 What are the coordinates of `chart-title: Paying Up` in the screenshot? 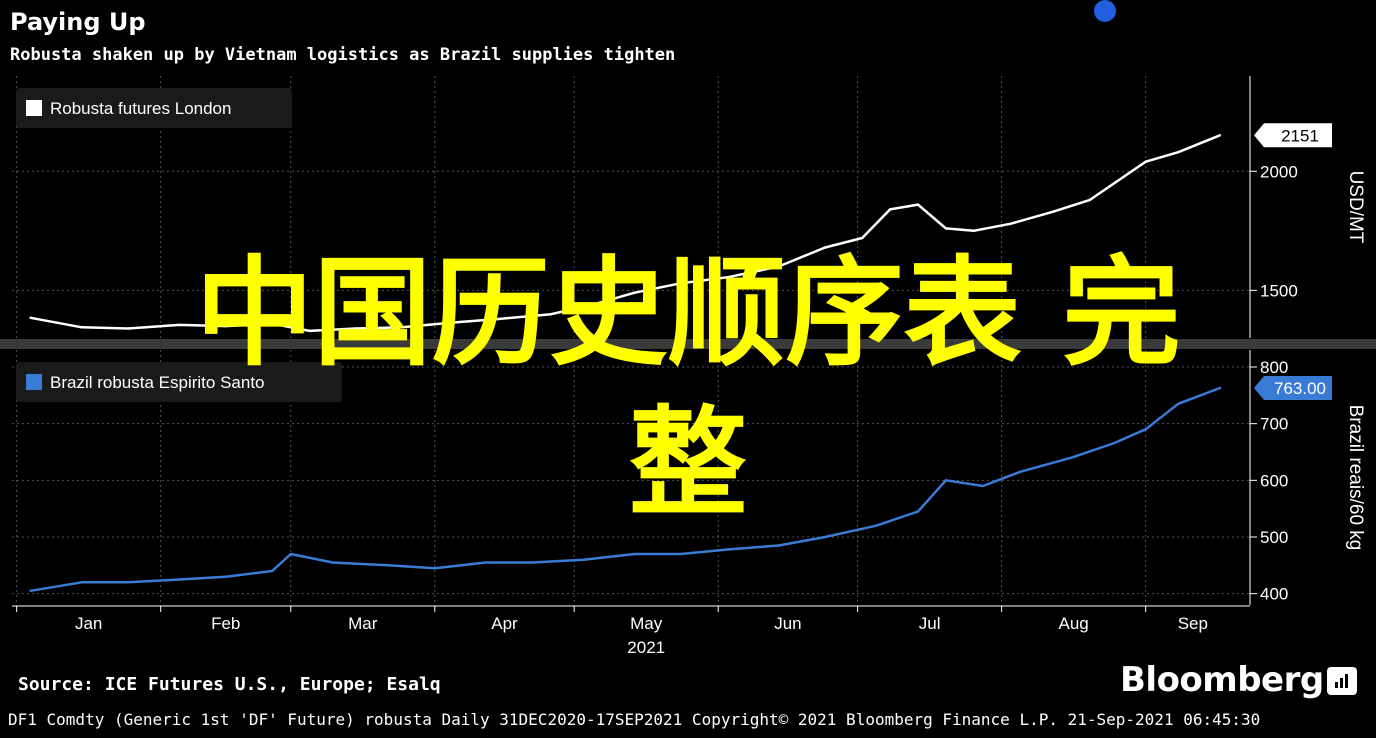 It's located at (78, 22).